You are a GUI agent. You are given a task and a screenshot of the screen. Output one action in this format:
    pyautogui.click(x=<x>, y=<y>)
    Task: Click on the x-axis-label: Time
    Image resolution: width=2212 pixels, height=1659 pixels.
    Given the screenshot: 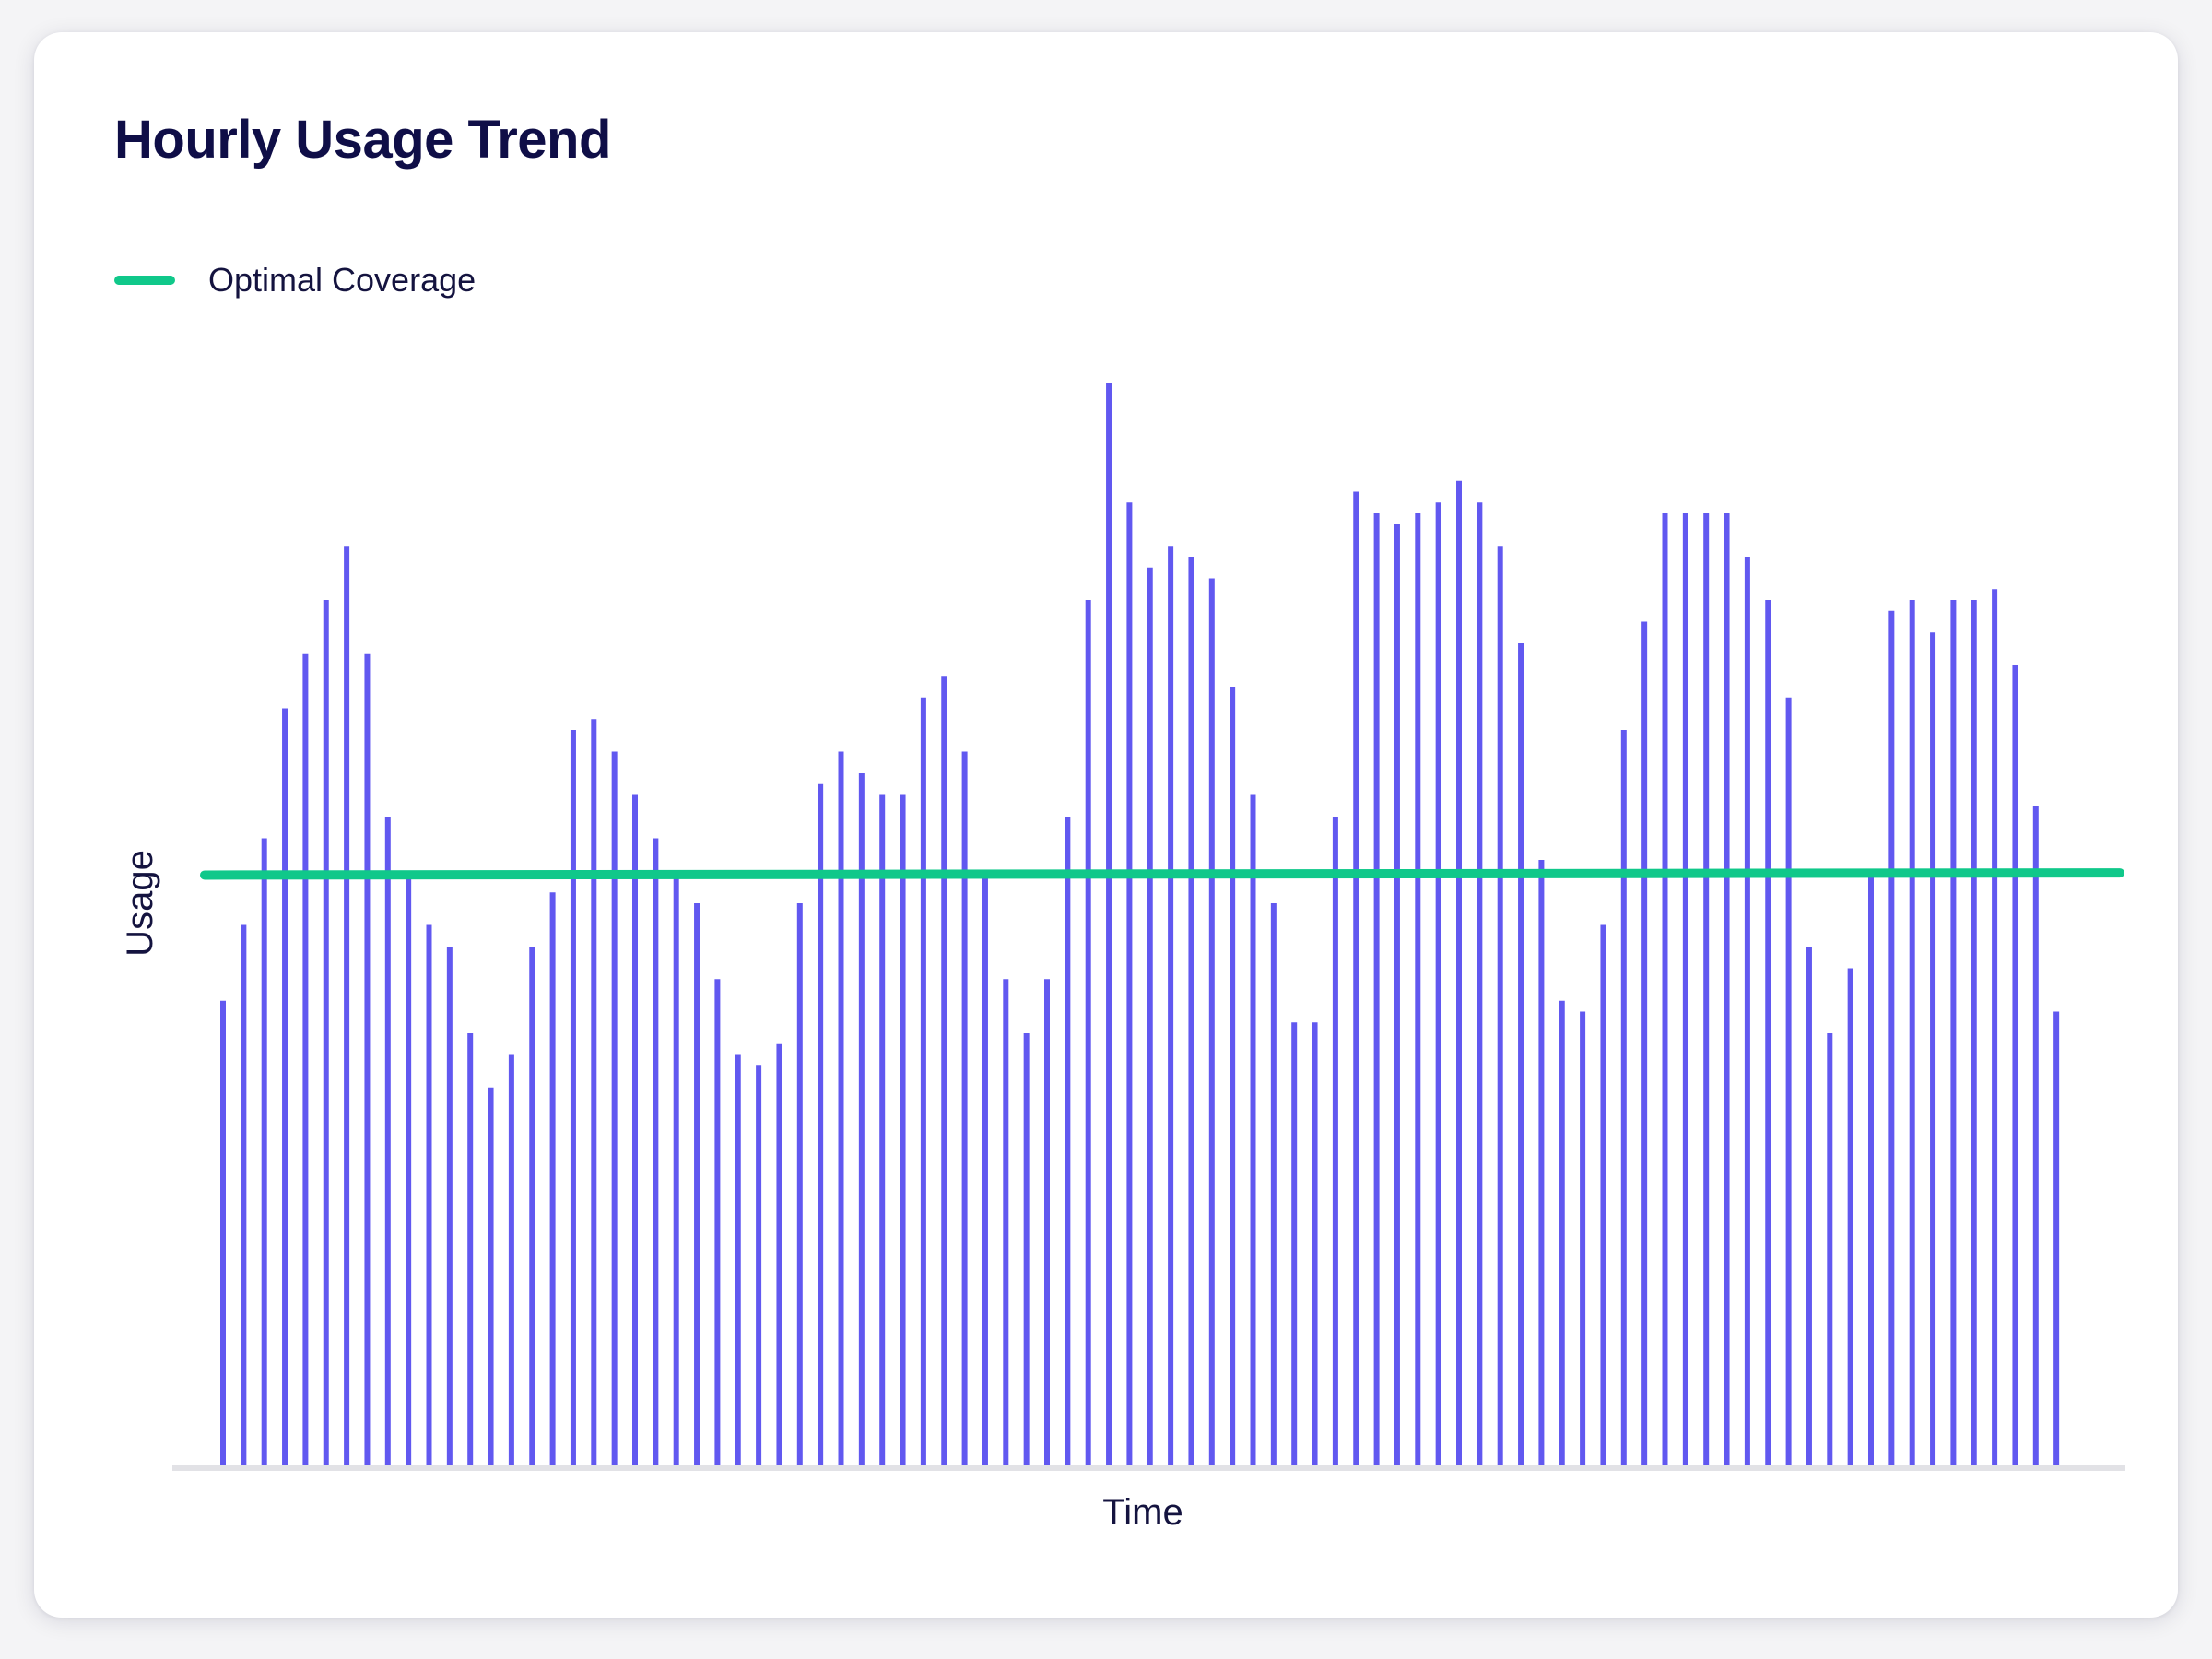 What is the action you would take?
    pyautogui.click(x=1142, y=1512)
    